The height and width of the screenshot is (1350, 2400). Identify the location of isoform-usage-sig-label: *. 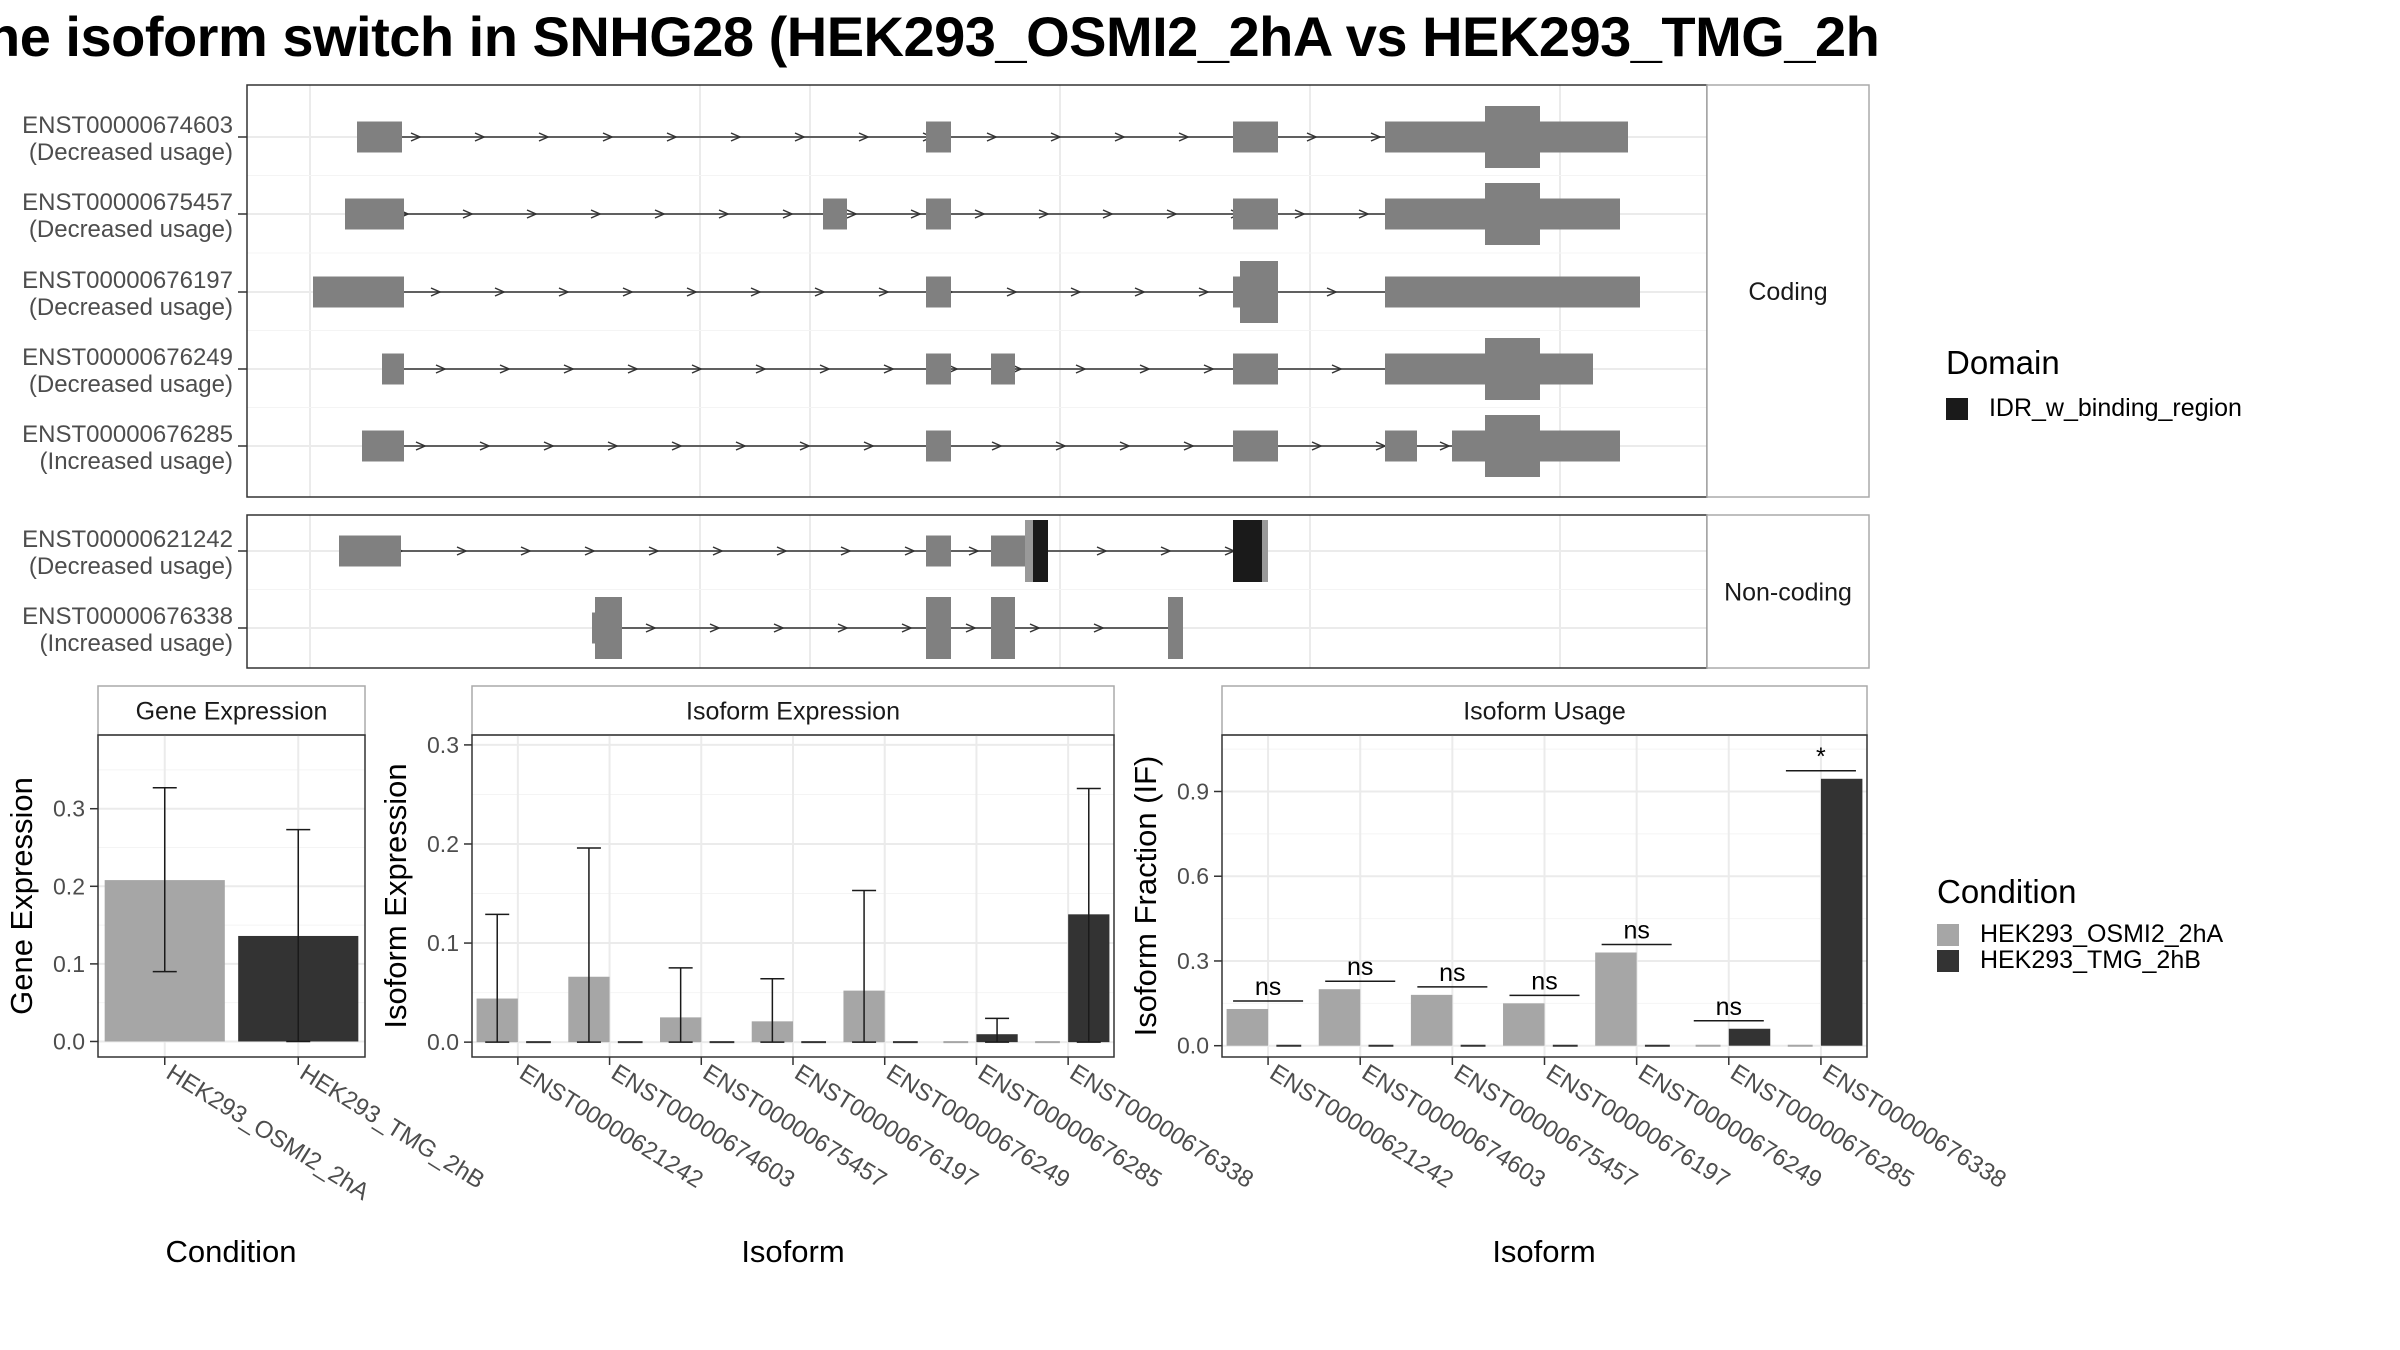
(1821, 757).